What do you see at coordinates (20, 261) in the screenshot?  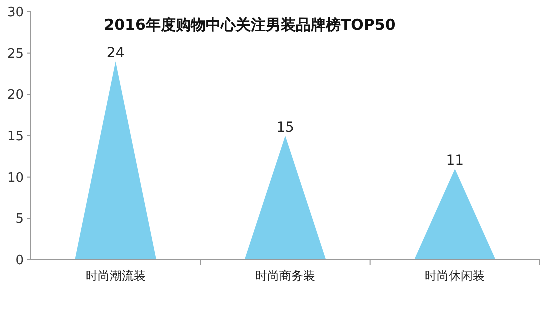 I see `y-tick-label: 0` at bounding box center [20, 261].